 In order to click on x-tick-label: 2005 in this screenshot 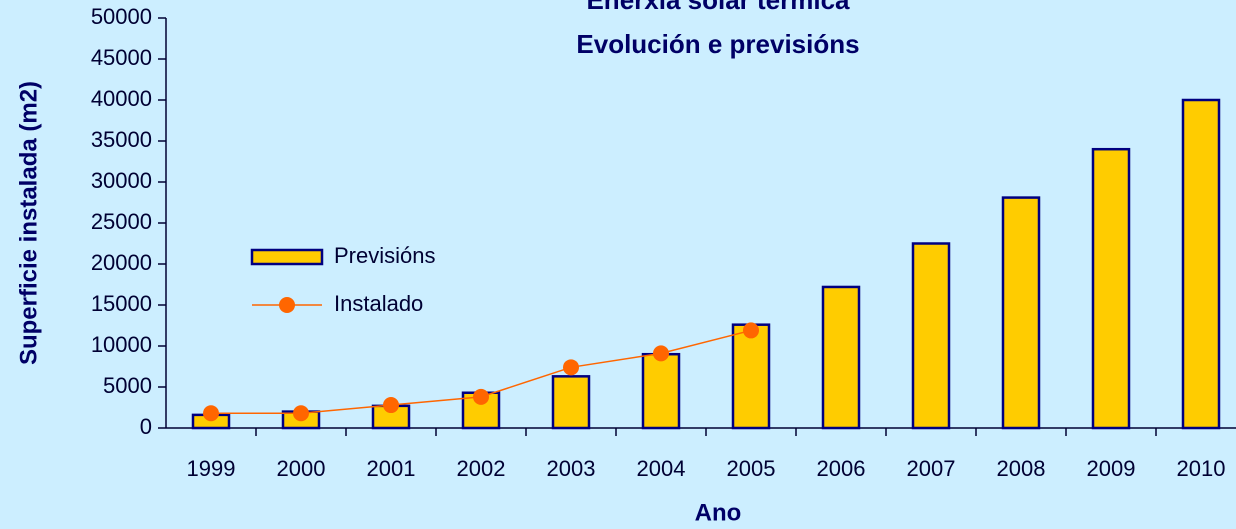, I will do `click(751, 468)`.